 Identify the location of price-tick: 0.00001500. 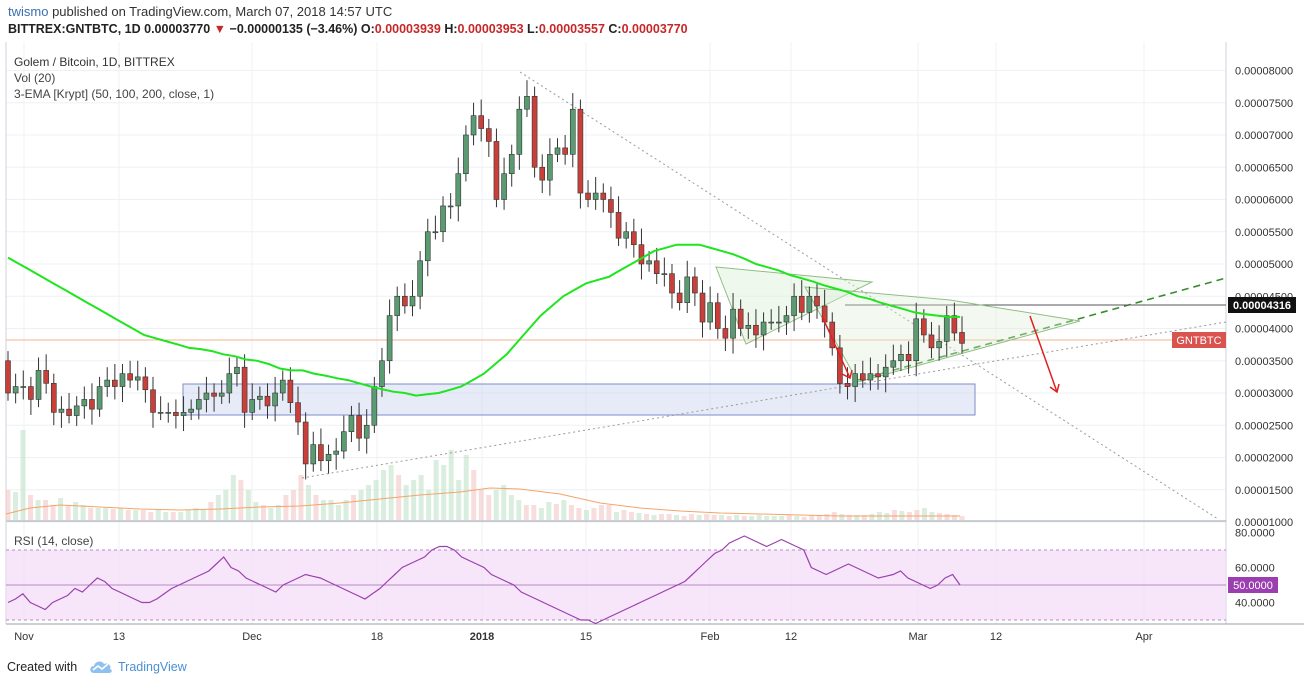
(1264, 491).